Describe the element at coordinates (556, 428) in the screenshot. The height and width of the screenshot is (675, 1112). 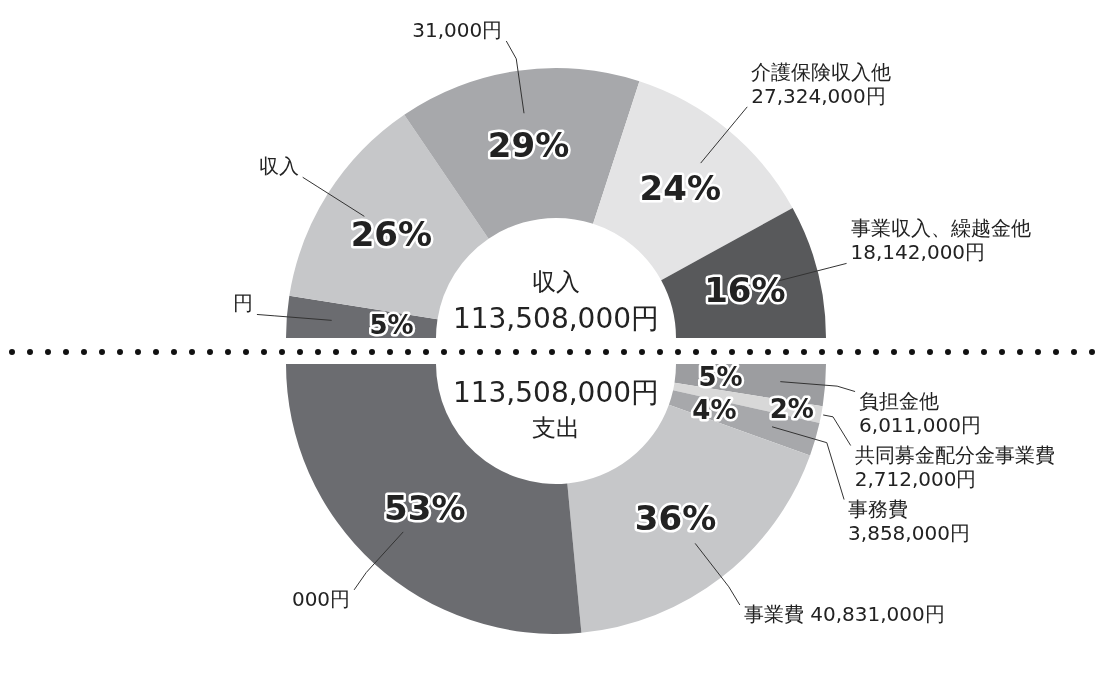
I see `text: 支出` at that location.